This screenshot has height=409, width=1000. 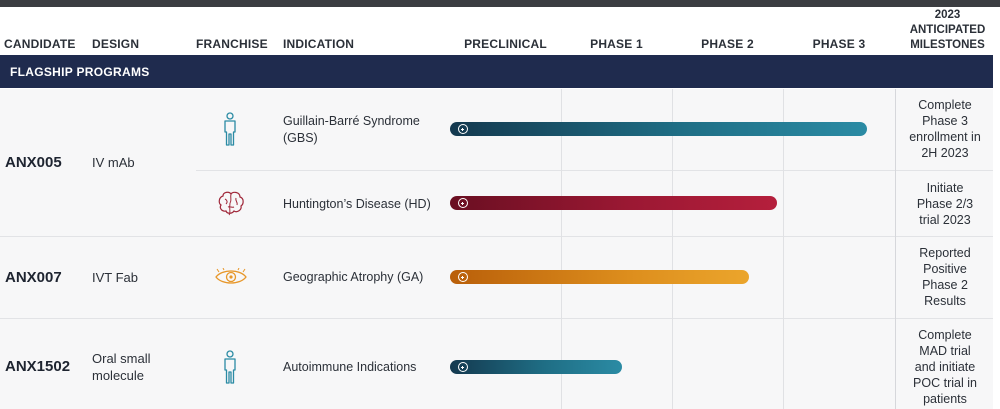 What do you see at coordinates (351, 121) in the screenshot?
I see `indication-line: Guillain-Barré Syndrome` at bounding box center [351, 121].